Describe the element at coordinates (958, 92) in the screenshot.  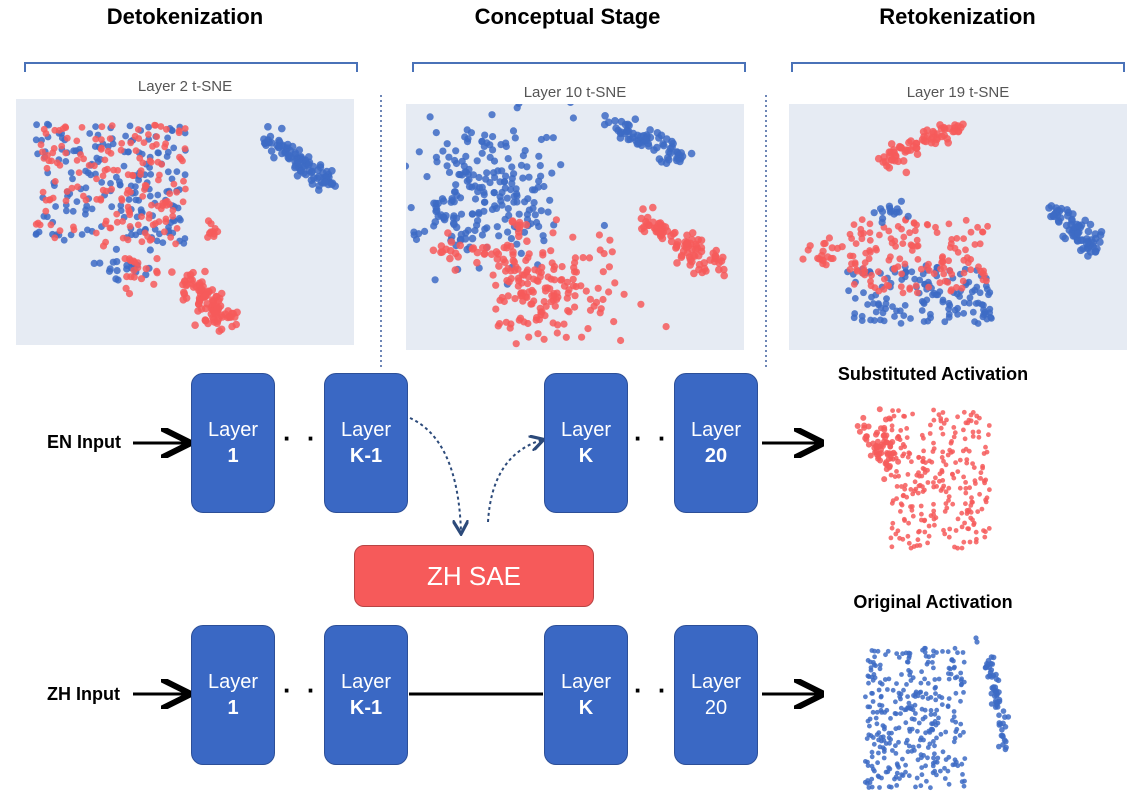
I see `panel-caption-layer19: Layer 19 t-SNE` at that location.